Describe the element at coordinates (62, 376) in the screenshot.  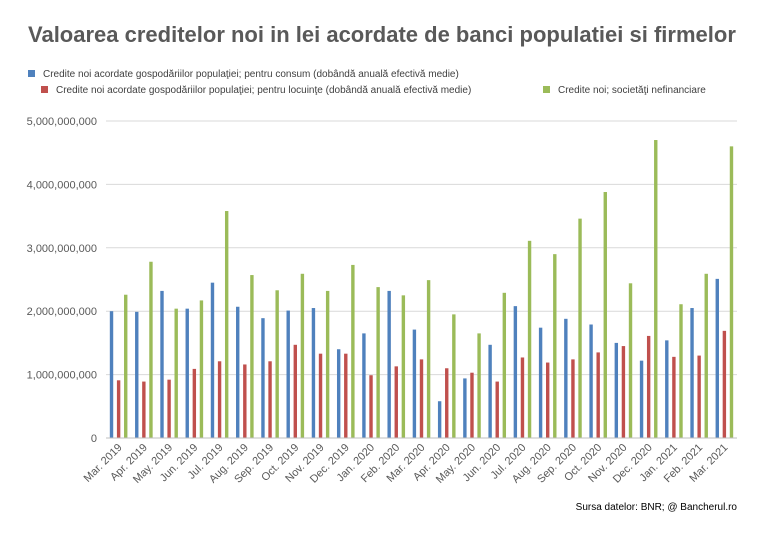
I see `y-tick-label: 1,000,000,000` at that location.